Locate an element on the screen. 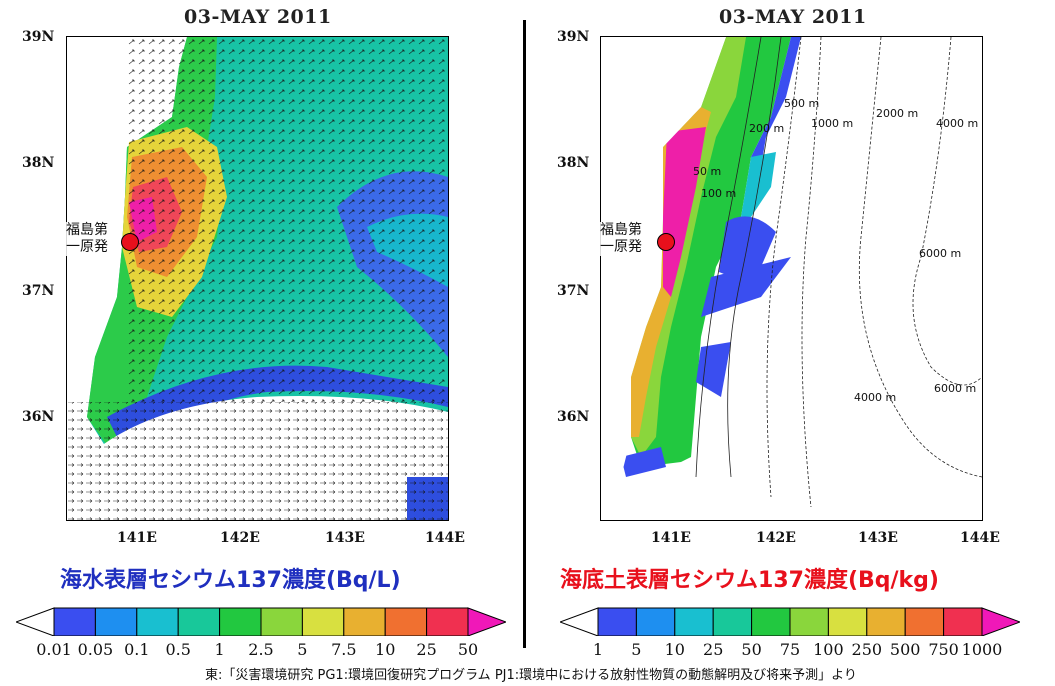  right_panel-colorbar-label: 100 is located at coordinates (828, 649).